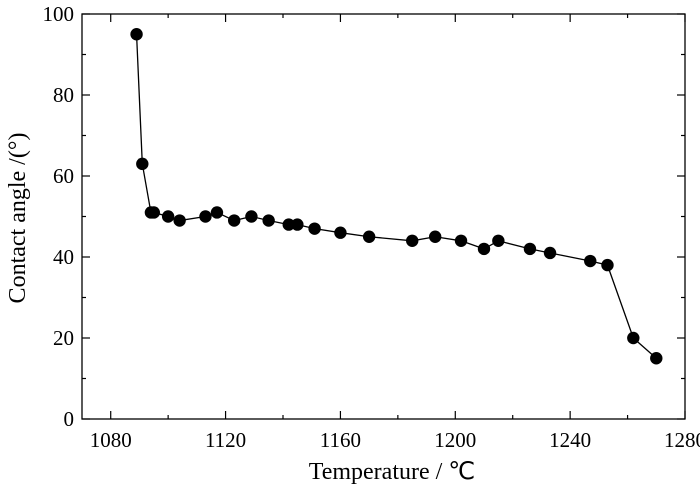  Describe the element at coordinates (392, 472) in the screenshot. I see `x-axis-title: Temperature / ℃` at that location.